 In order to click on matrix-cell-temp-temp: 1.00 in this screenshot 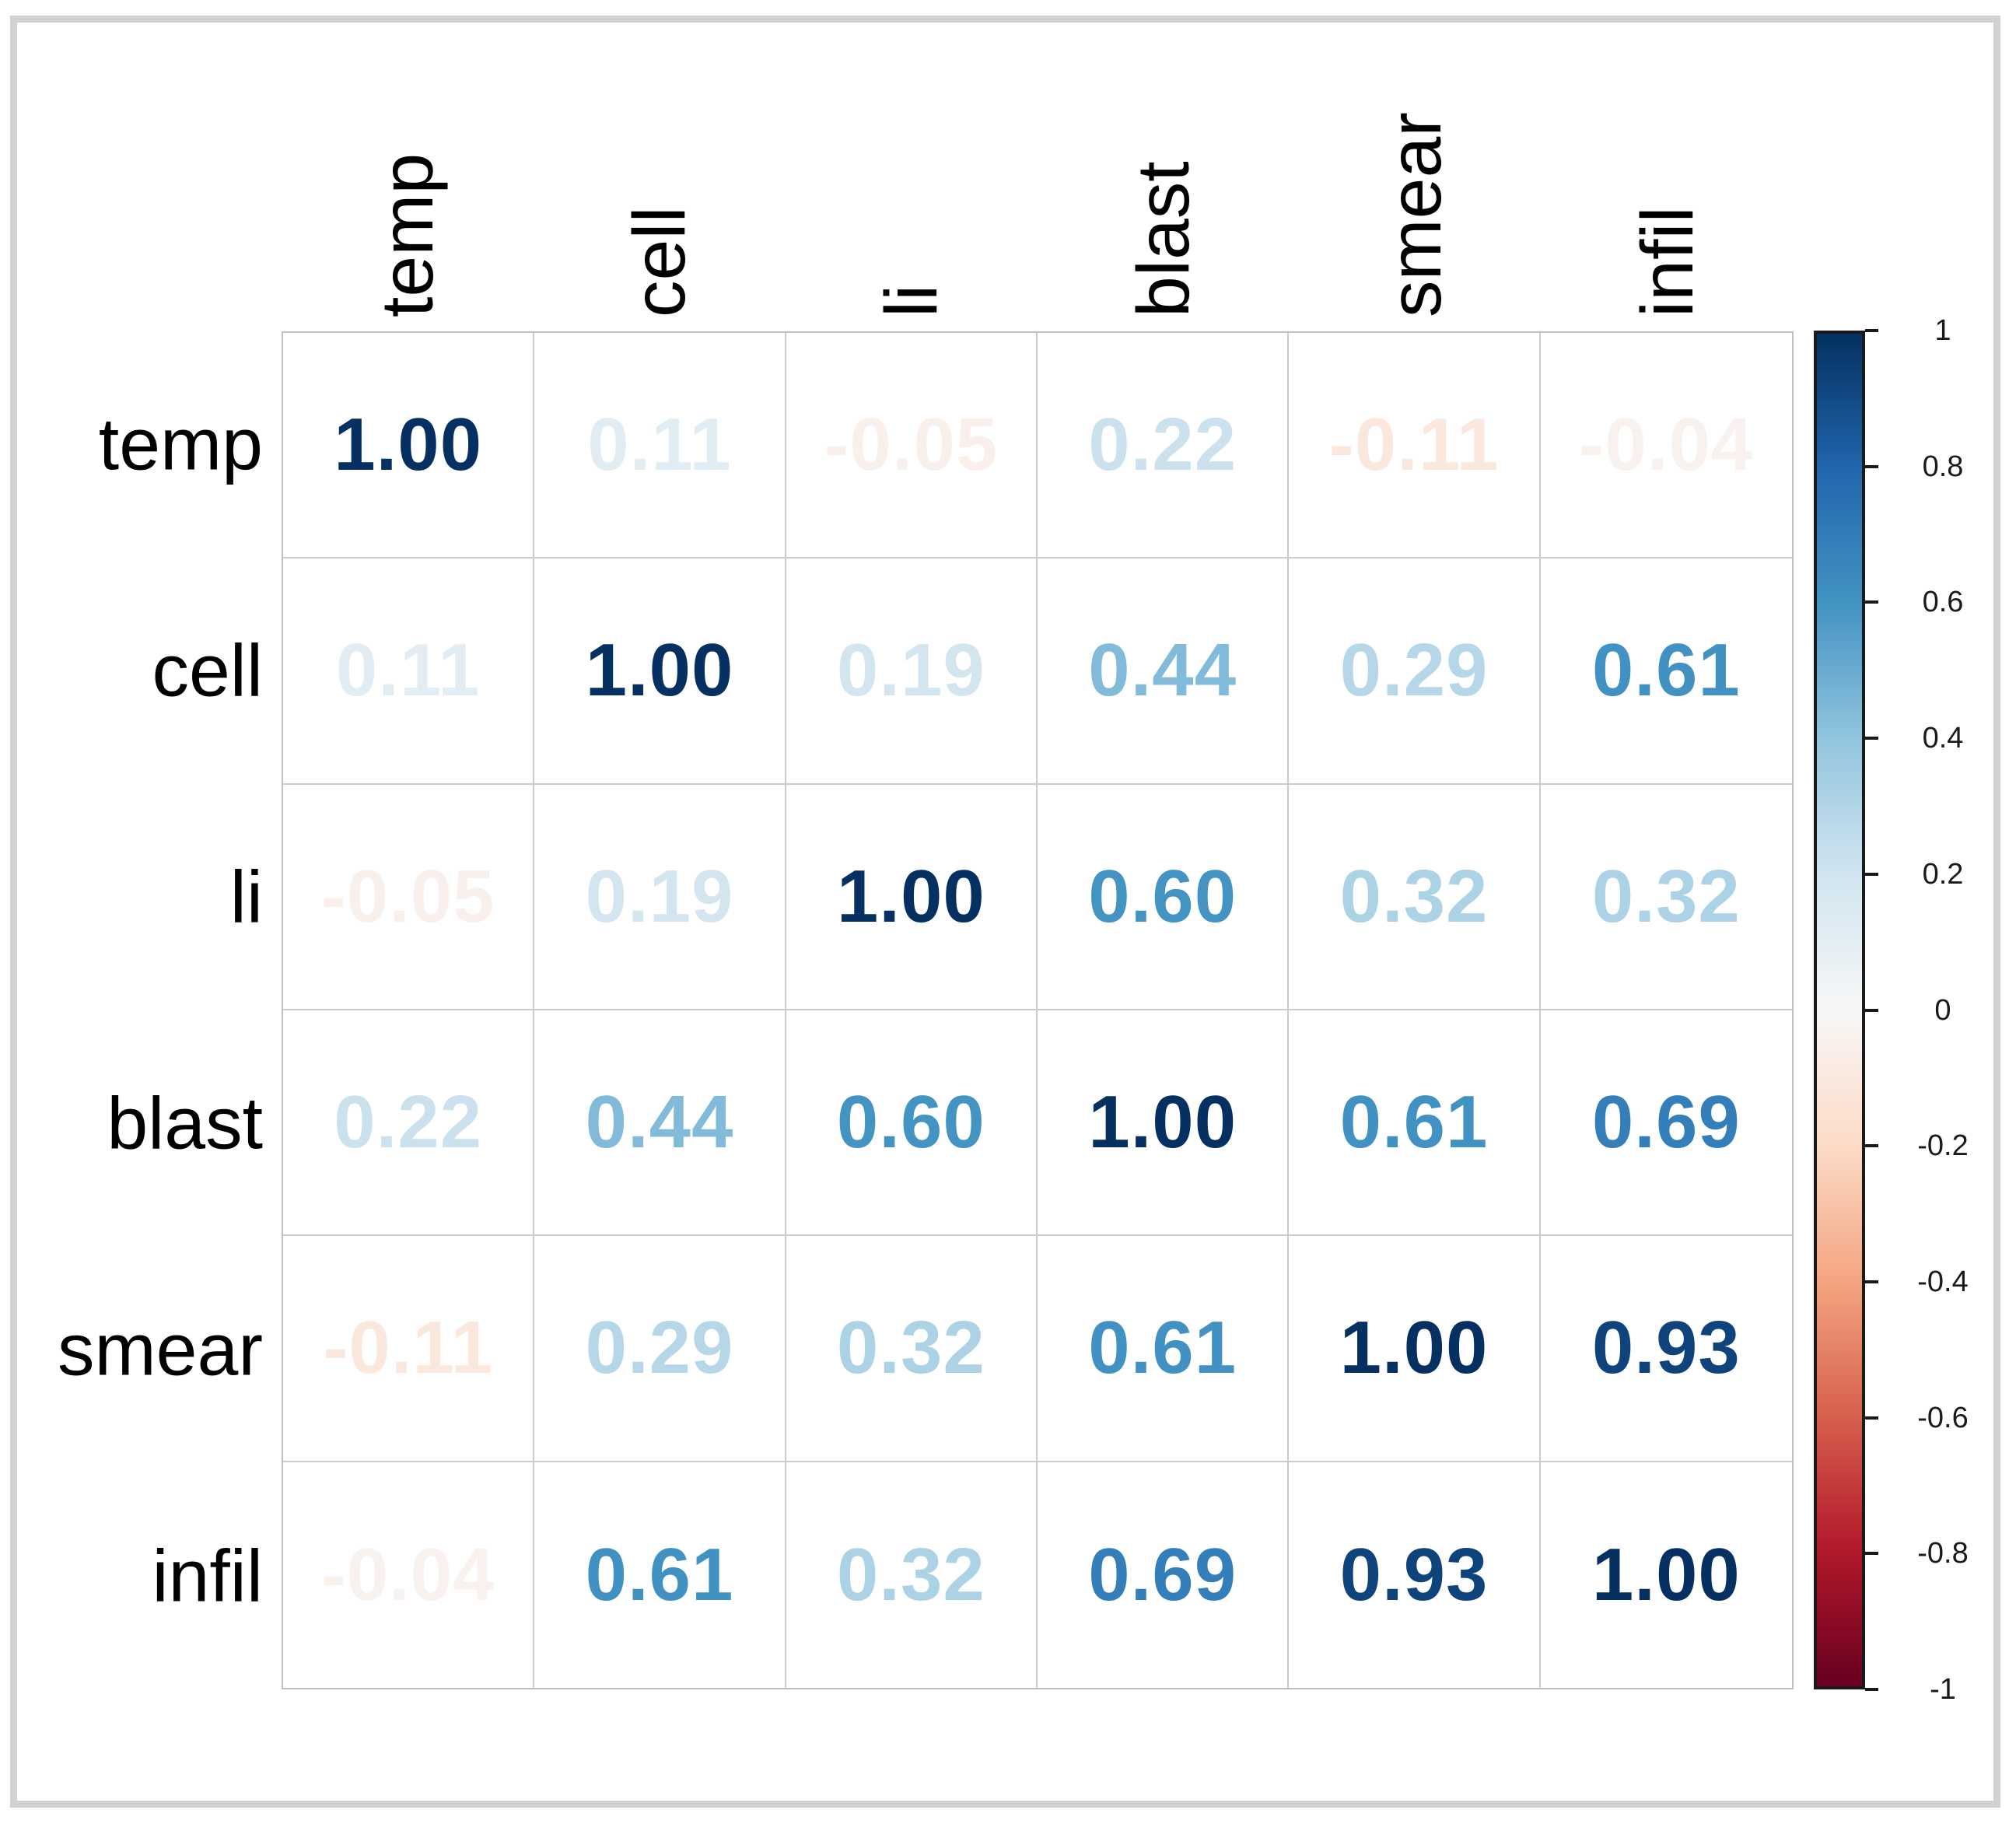, I will do `click(409, 446)`.